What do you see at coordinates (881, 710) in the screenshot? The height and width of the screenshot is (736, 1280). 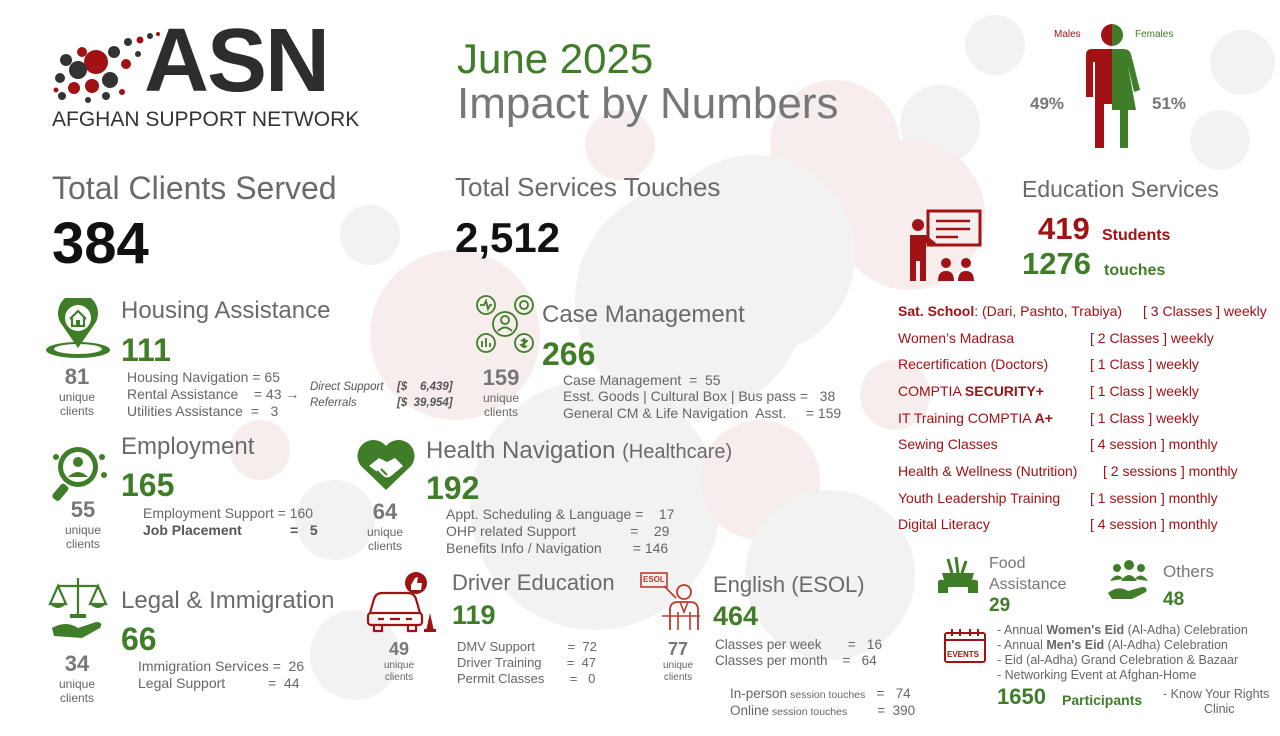 I see `esol-item-4-c: = 390` at bounding box center [881, 710].